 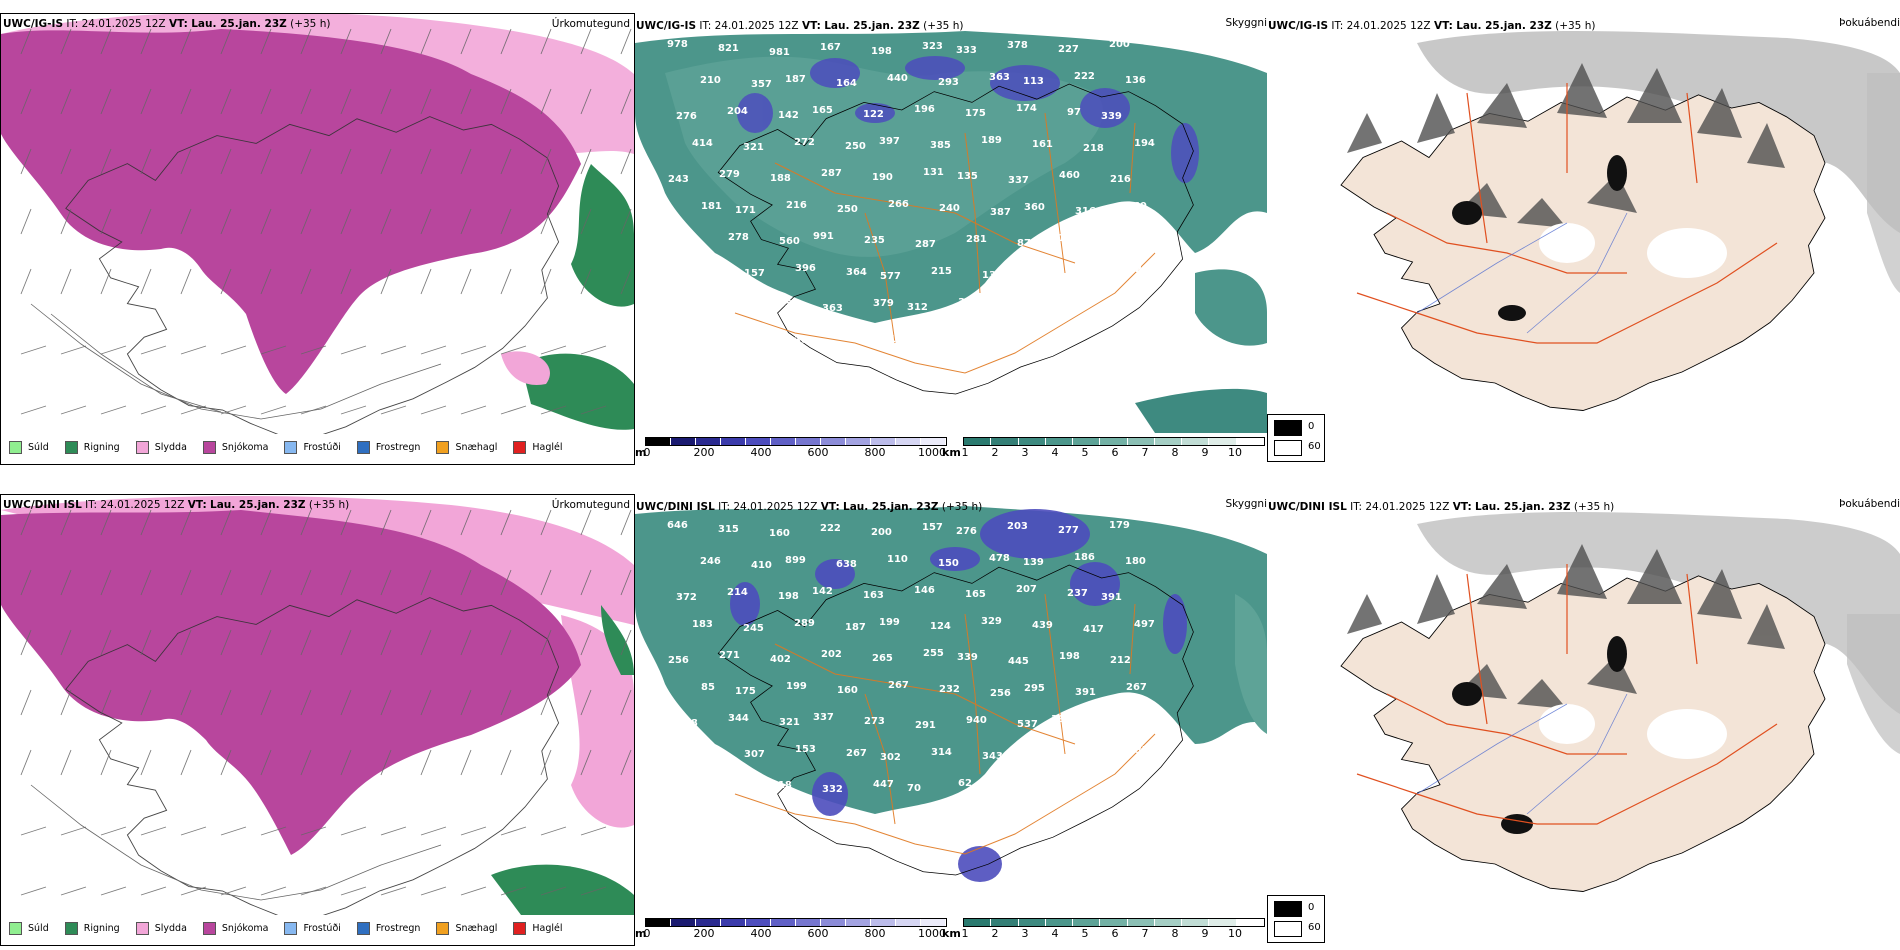 What do you see at coordinates (1042, 144) in the screenshot?
I see `ceiling-value-label: 161` at bounding box center [1042, 144].